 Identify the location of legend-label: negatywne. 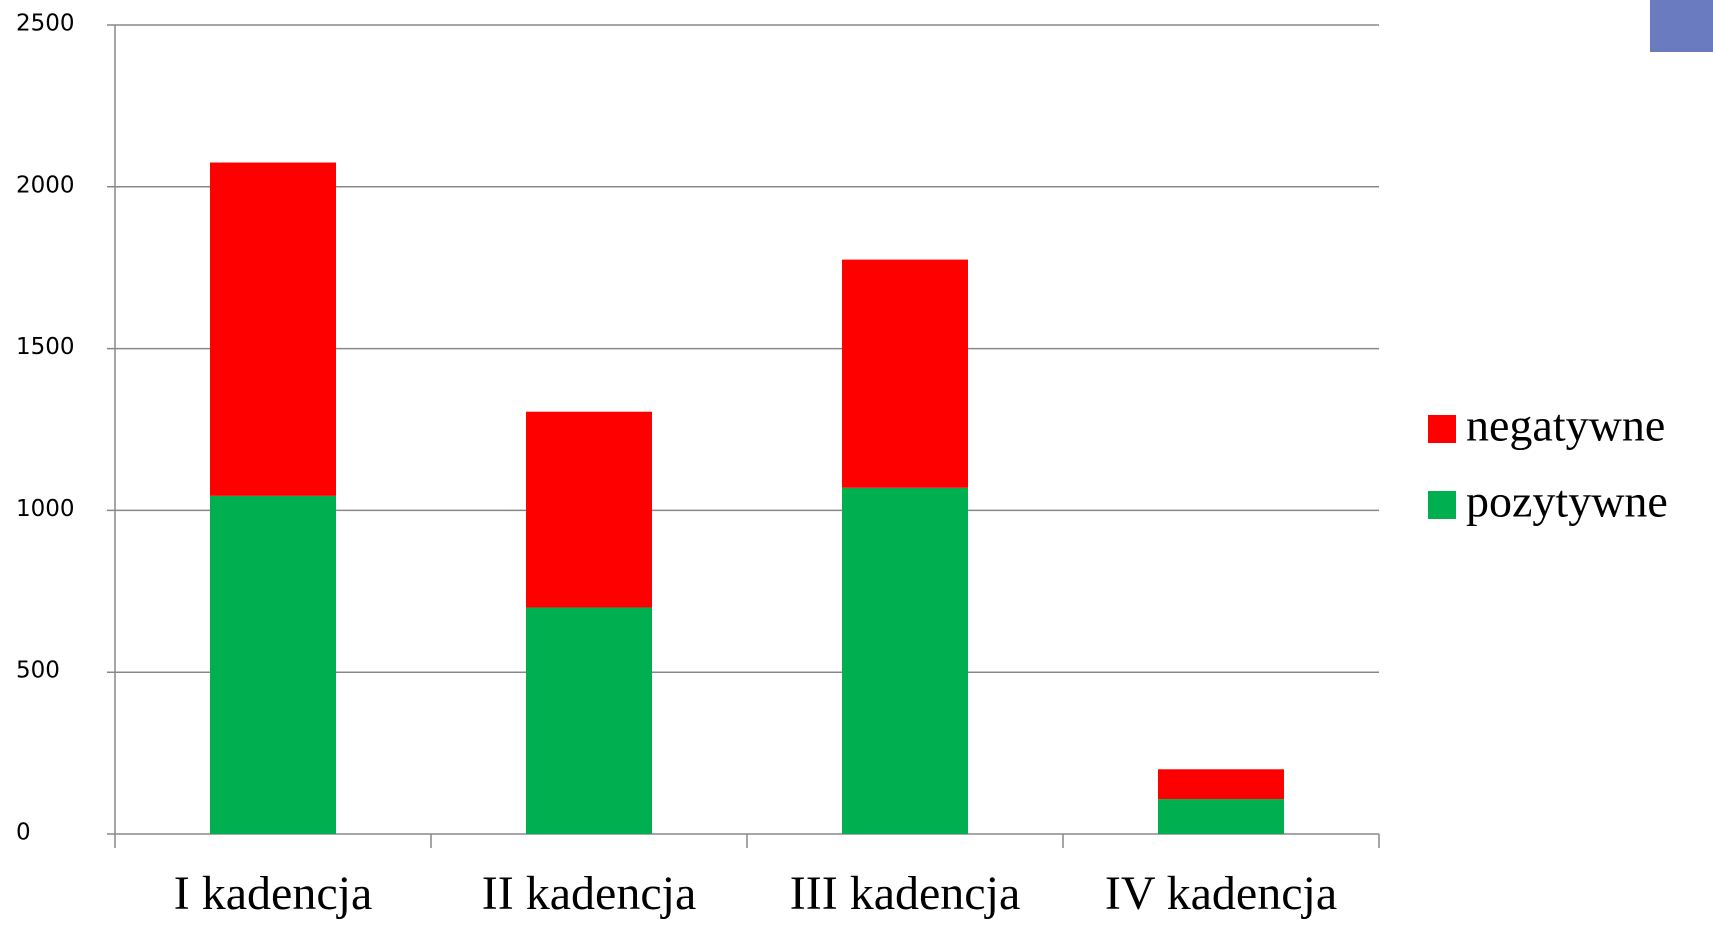
(1565, 425).